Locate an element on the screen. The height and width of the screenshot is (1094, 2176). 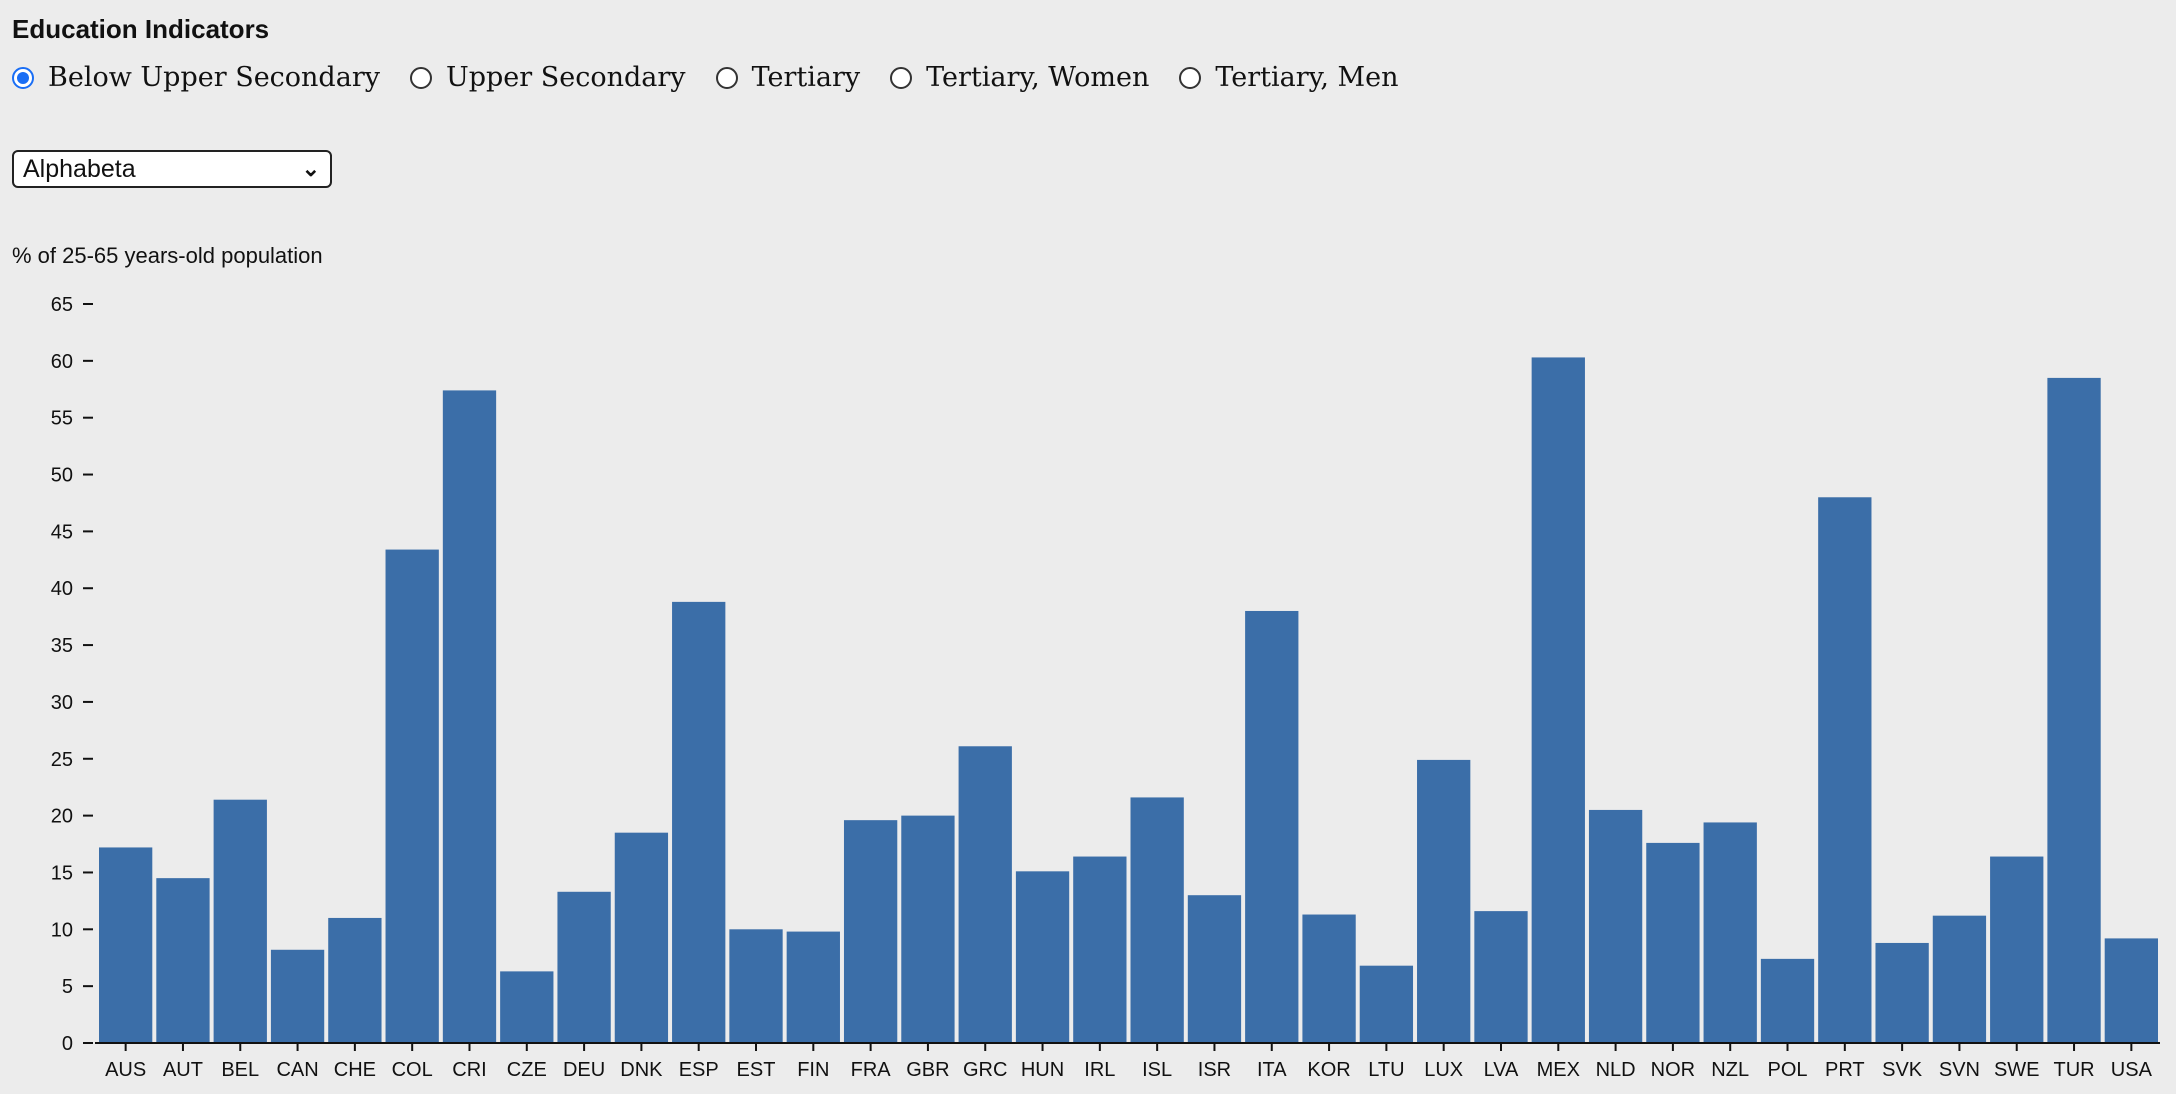
x-tick-label: GBR is located at coordinates (927, 1070).